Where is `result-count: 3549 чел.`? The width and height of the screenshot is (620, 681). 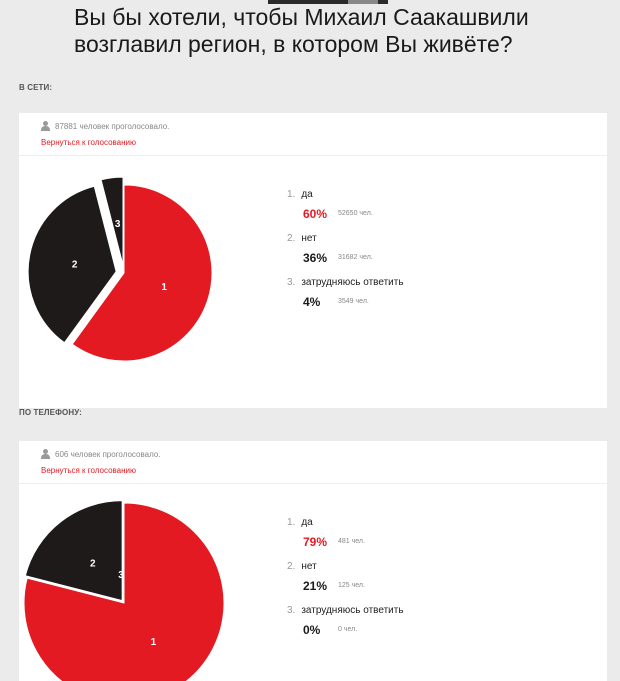 result-count: 3549 чел. is located at coordinates (353, 301).